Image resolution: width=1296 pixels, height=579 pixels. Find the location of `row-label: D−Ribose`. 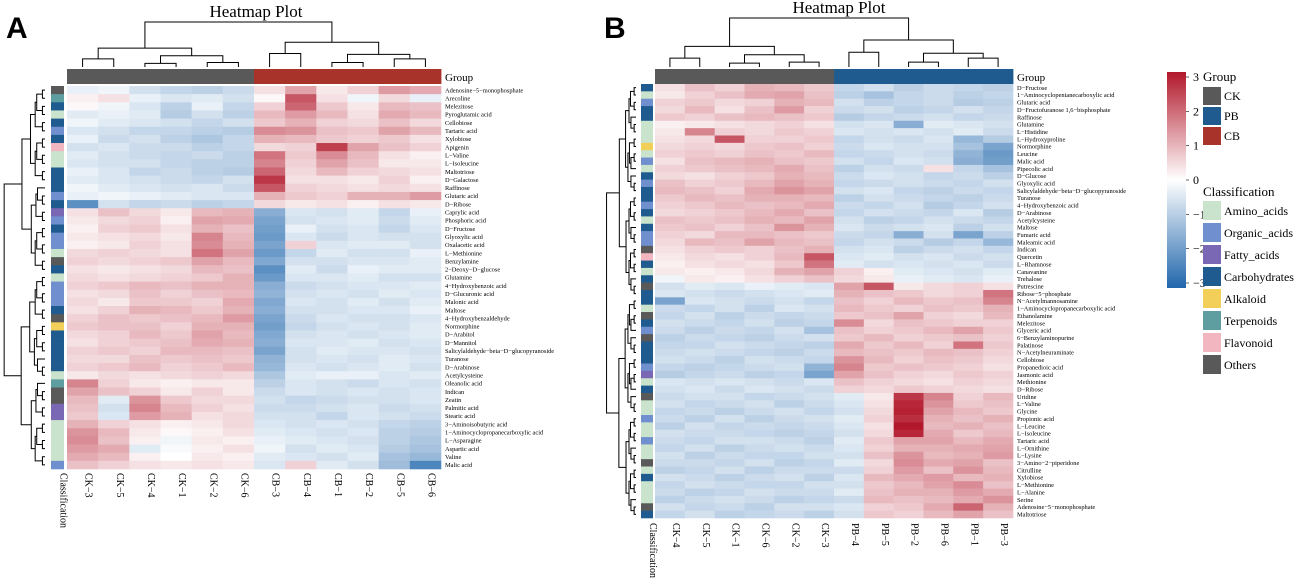

row-label: D−Ribose is located at coordinates (458, 204).